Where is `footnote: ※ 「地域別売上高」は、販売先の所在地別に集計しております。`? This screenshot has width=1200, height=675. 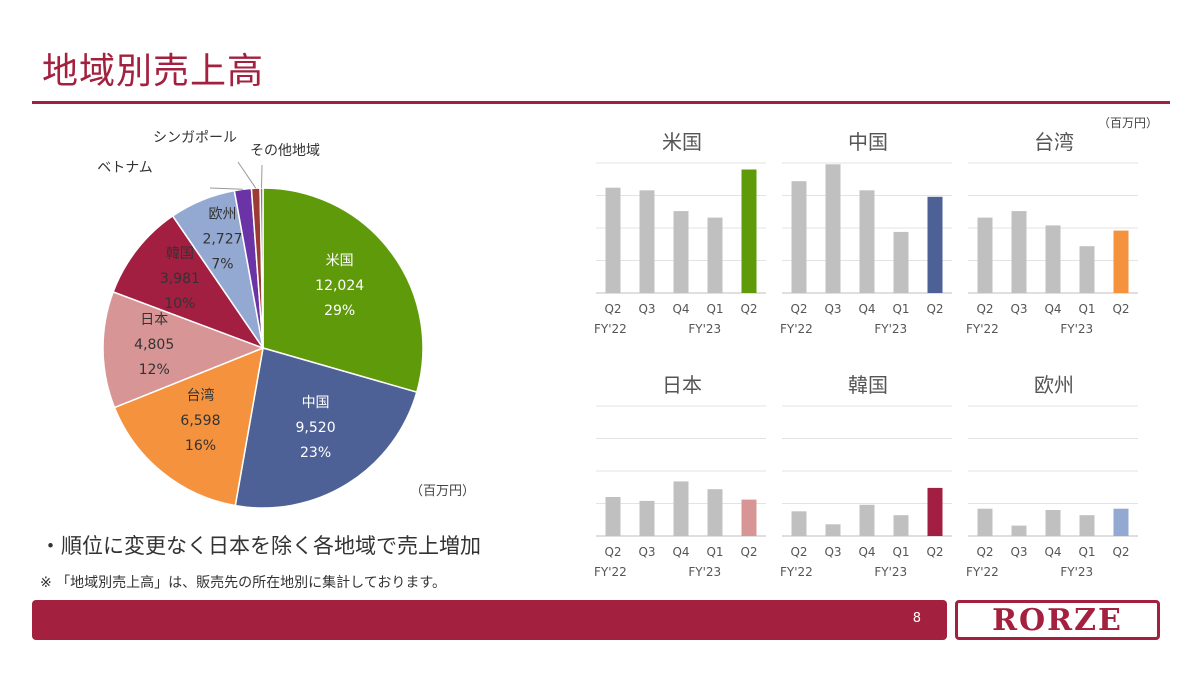
footnote: ※ 「地域別売上高」は、販売先の所在地別に集計しております。 is located at coordinates (243, 583).